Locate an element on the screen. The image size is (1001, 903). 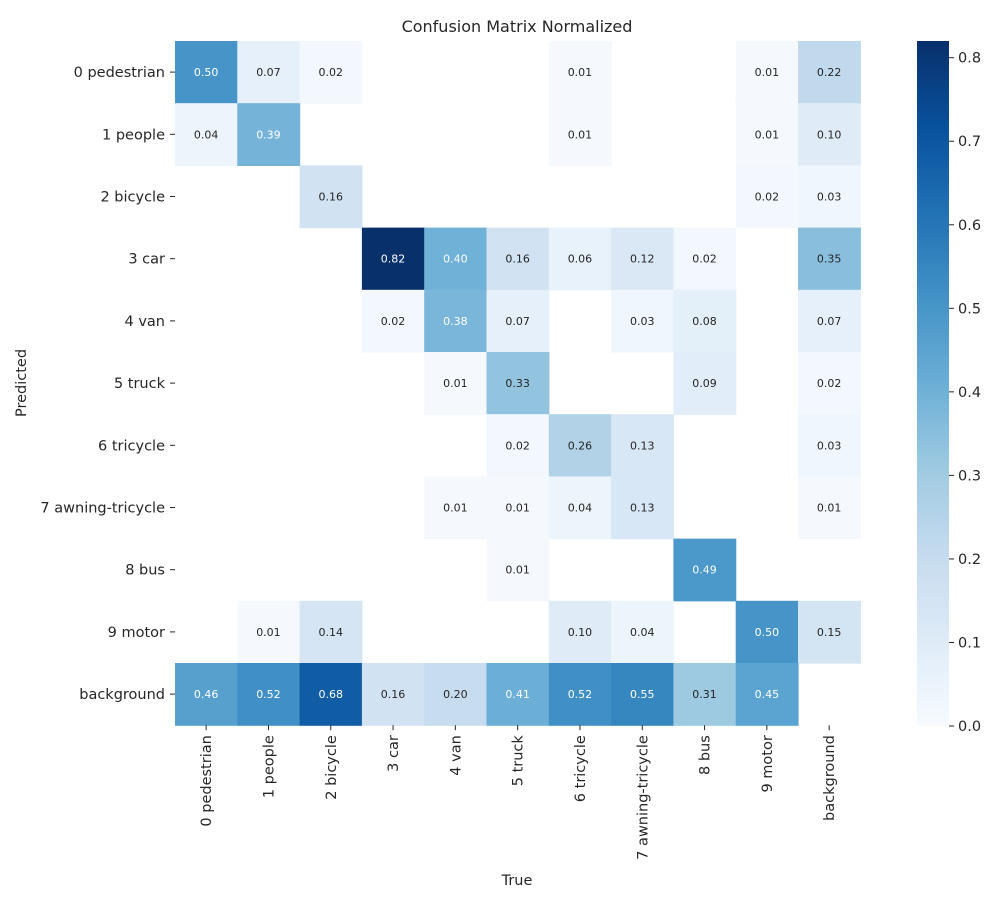
chart-title: Confusion Matrix Normalized is located at coordinates (517, 26).